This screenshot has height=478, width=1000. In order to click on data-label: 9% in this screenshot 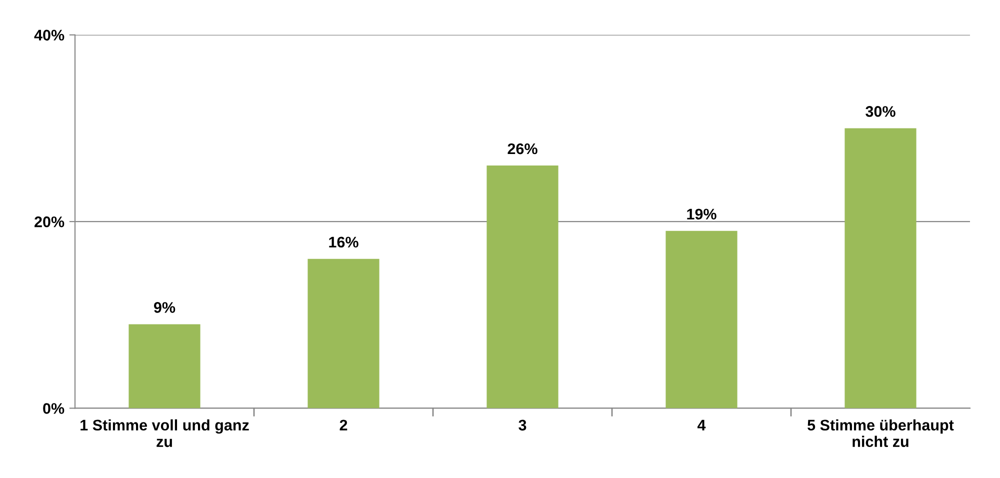, I will do `click(165, 307)`.